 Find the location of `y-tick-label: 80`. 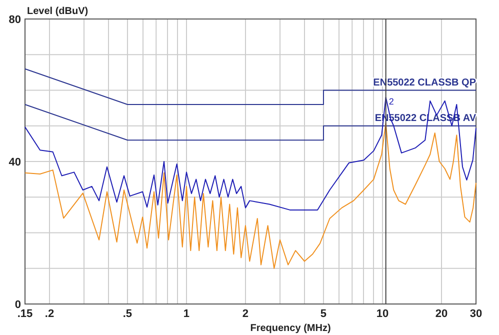

y-tick-label: 80 is located at coordinates (14, 20).